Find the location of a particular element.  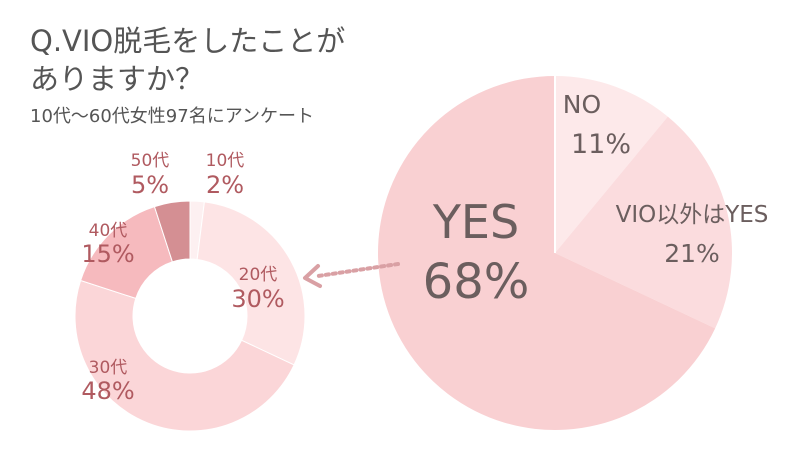

donut-value-2: 30% is located at coordinates (257, 299).